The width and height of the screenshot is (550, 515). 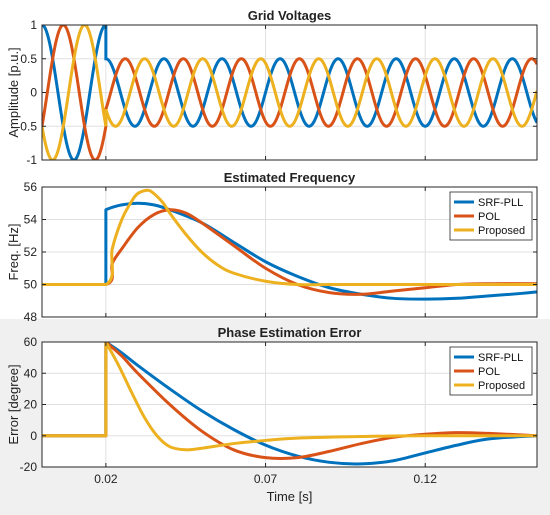 I want to click on y-axis-label: Amplitude [p.u.], so click(x=13, y=92).